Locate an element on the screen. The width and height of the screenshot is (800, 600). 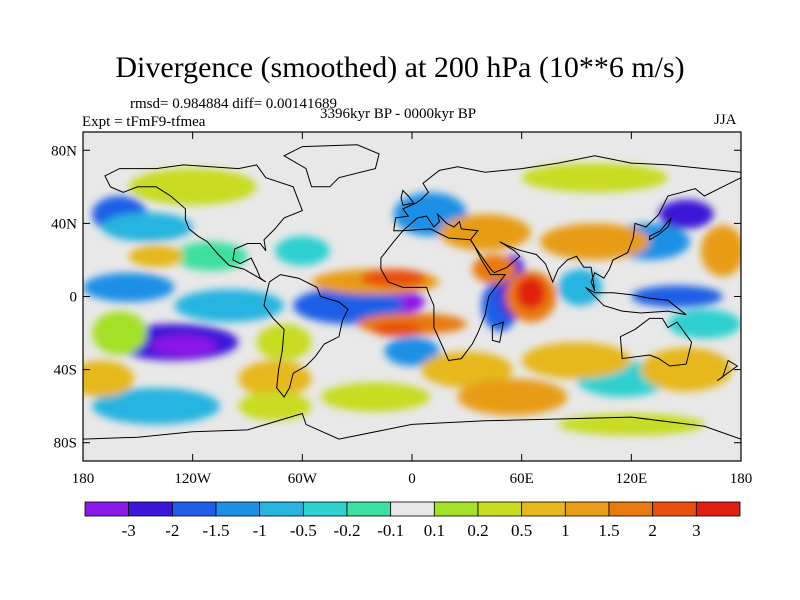
lon-label: 0 is located at coordinates (412, 479).